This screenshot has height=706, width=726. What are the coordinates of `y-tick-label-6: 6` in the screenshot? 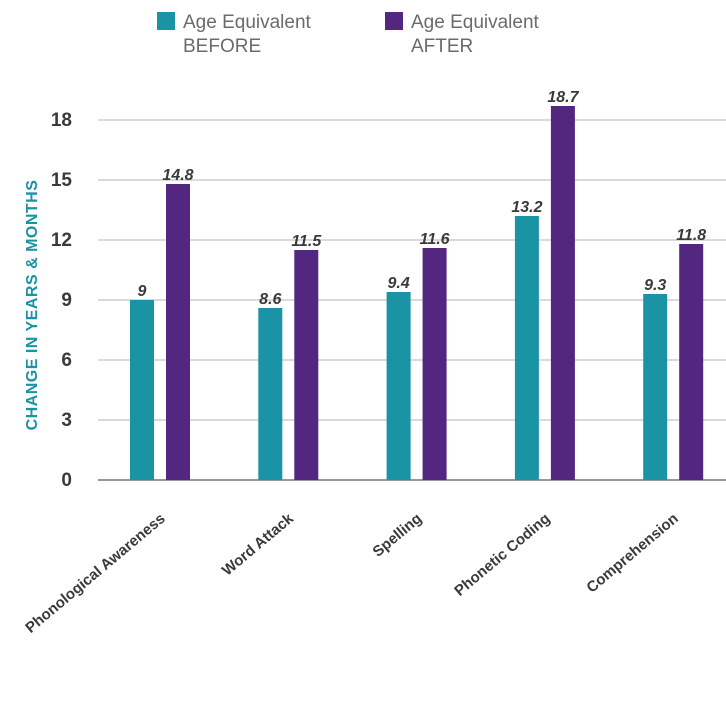 It's located at (66, 360).